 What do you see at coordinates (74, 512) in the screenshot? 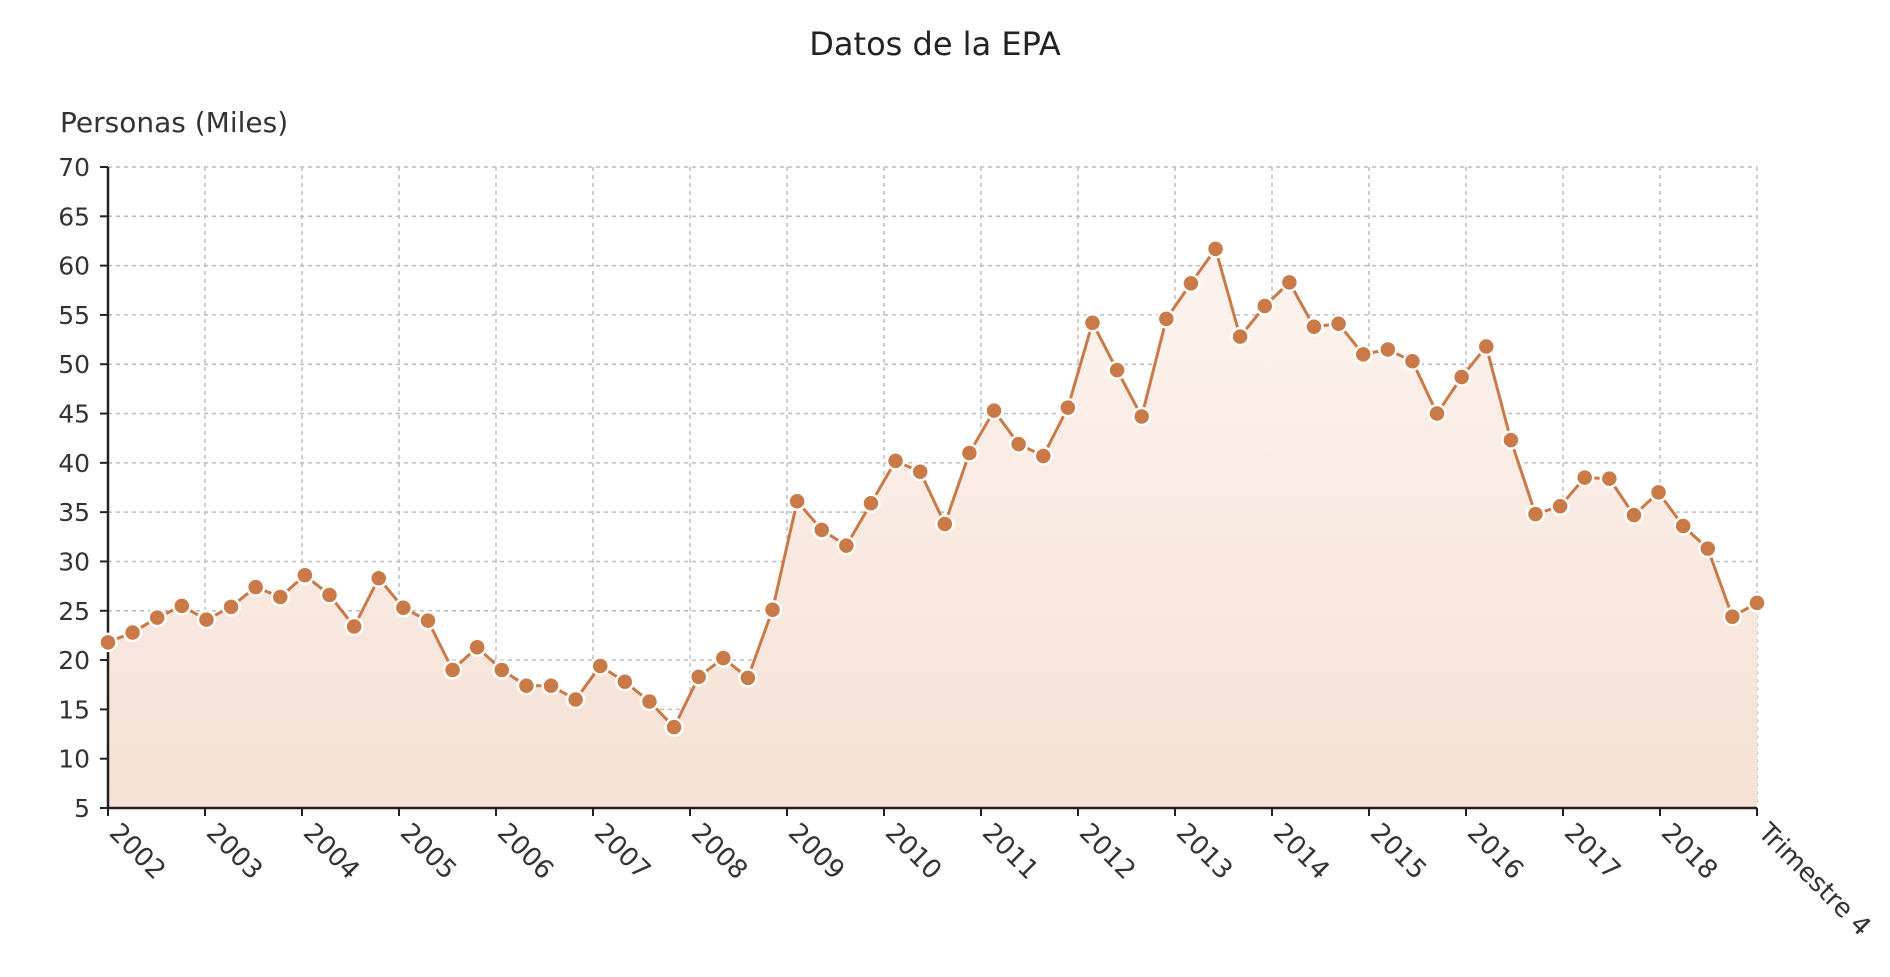
I see `y-tick-label: 35` at bounding box center [74, 512].